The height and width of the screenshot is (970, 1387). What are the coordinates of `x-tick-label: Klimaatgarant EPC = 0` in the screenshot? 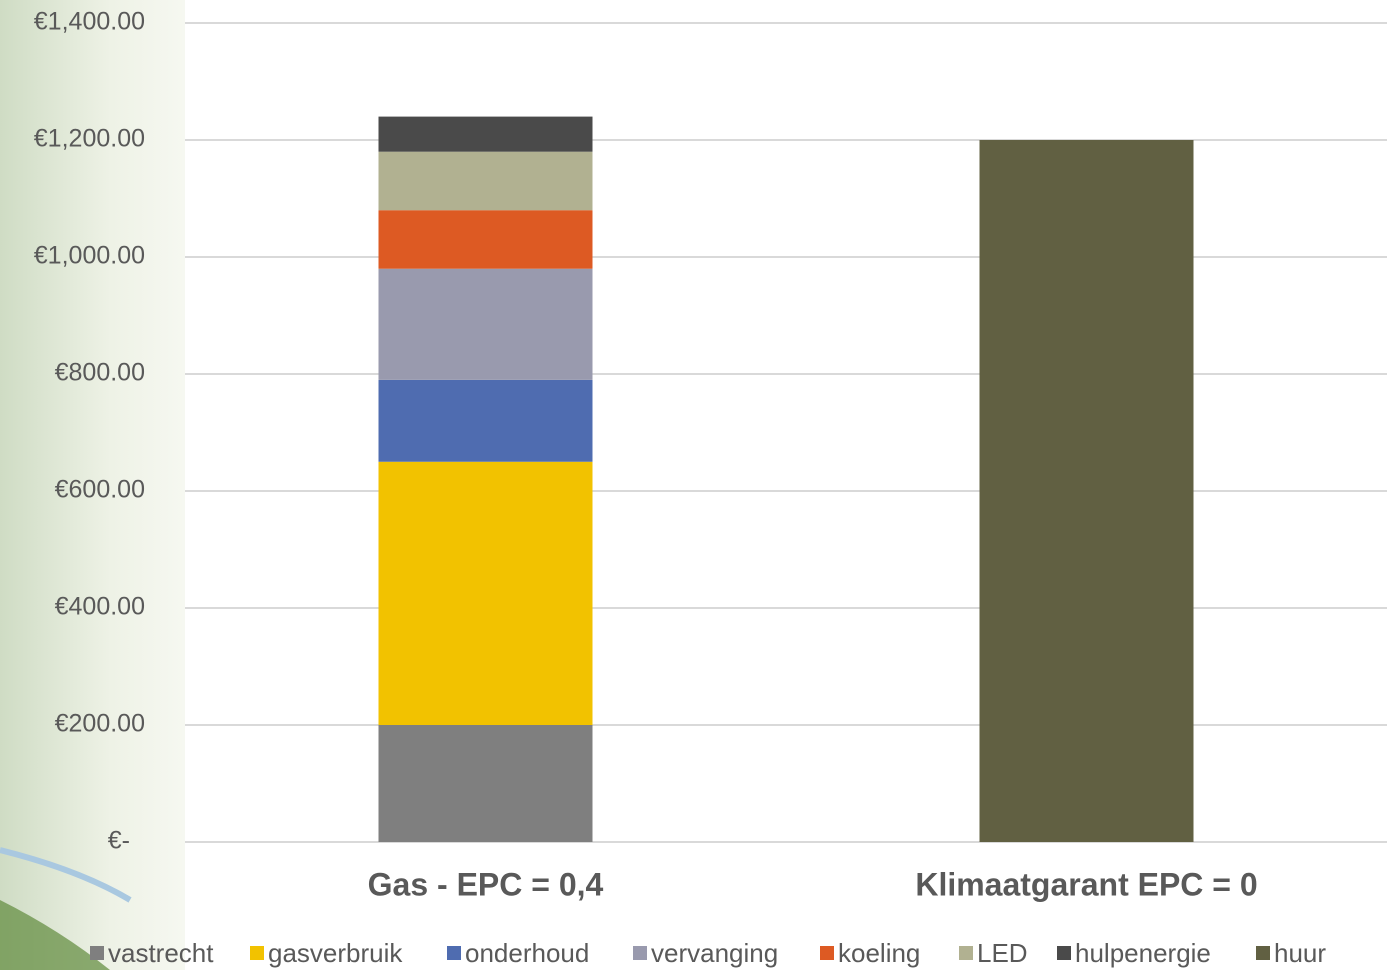 It's located at (1086, 884).